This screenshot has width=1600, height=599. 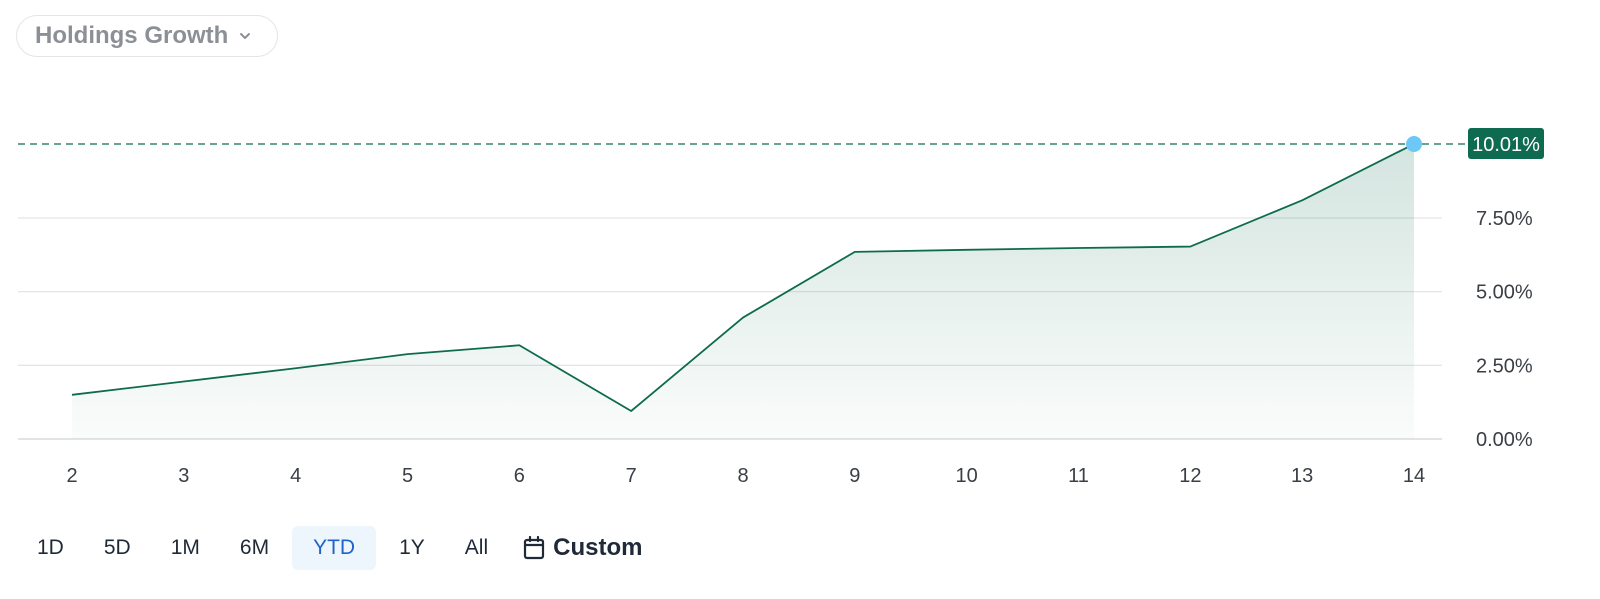 I want to click on range-button-6m: 6M, so click(x=254, y=547).